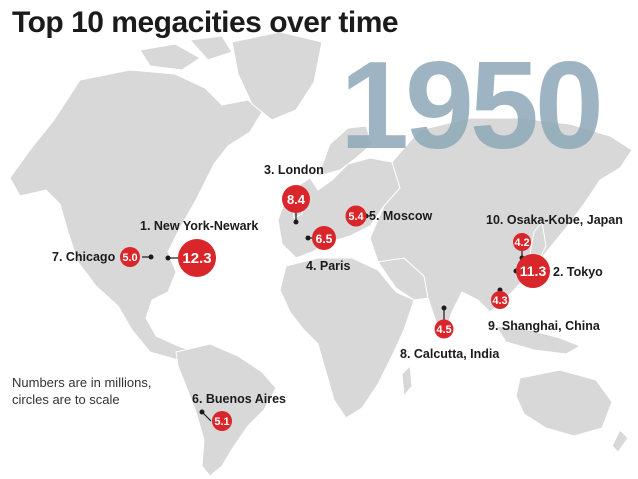 This screenshot has width=638, height=479. Describe the element at coordinates (294, 170) in the screenshot. I see `london-label: 3. London` at that location.